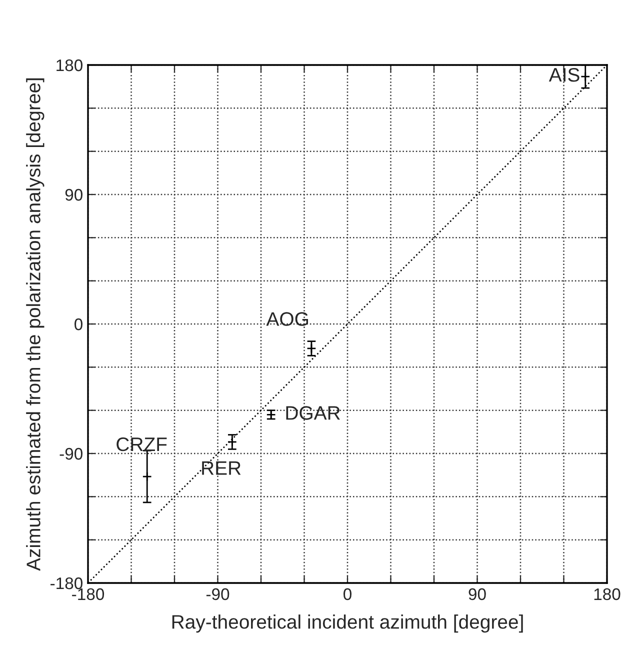 The width and height of the screenshot is (627, 651). What do you see at coordinates (35, 324) in the screenshot?
I see `y-axis-title: Azimuth estimated from the polarization analysis [degree]` at bounding box center [35, 324].